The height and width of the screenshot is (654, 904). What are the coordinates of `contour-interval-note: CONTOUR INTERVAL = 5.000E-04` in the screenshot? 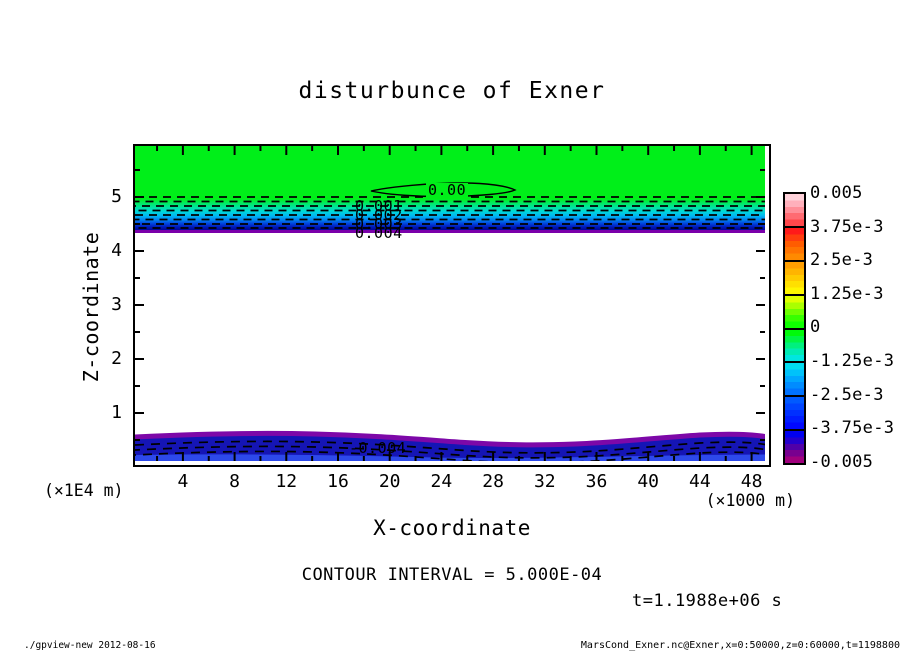 It's located at (452, 575).